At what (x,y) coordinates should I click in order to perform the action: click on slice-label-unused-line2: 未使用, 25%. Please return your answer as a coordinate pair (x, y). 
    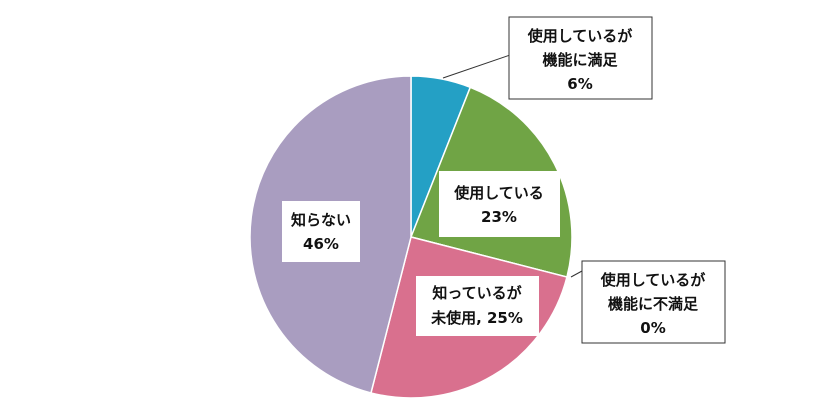
    Looking at the image, I should click on (476, 318).